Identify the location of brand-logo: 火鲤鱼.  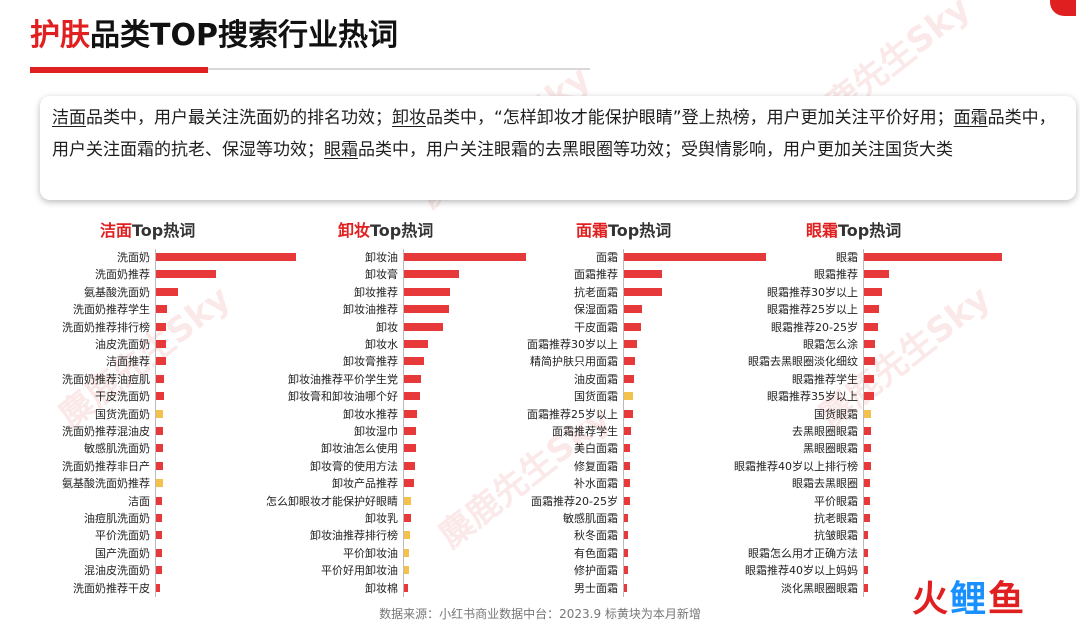
(969, 600).